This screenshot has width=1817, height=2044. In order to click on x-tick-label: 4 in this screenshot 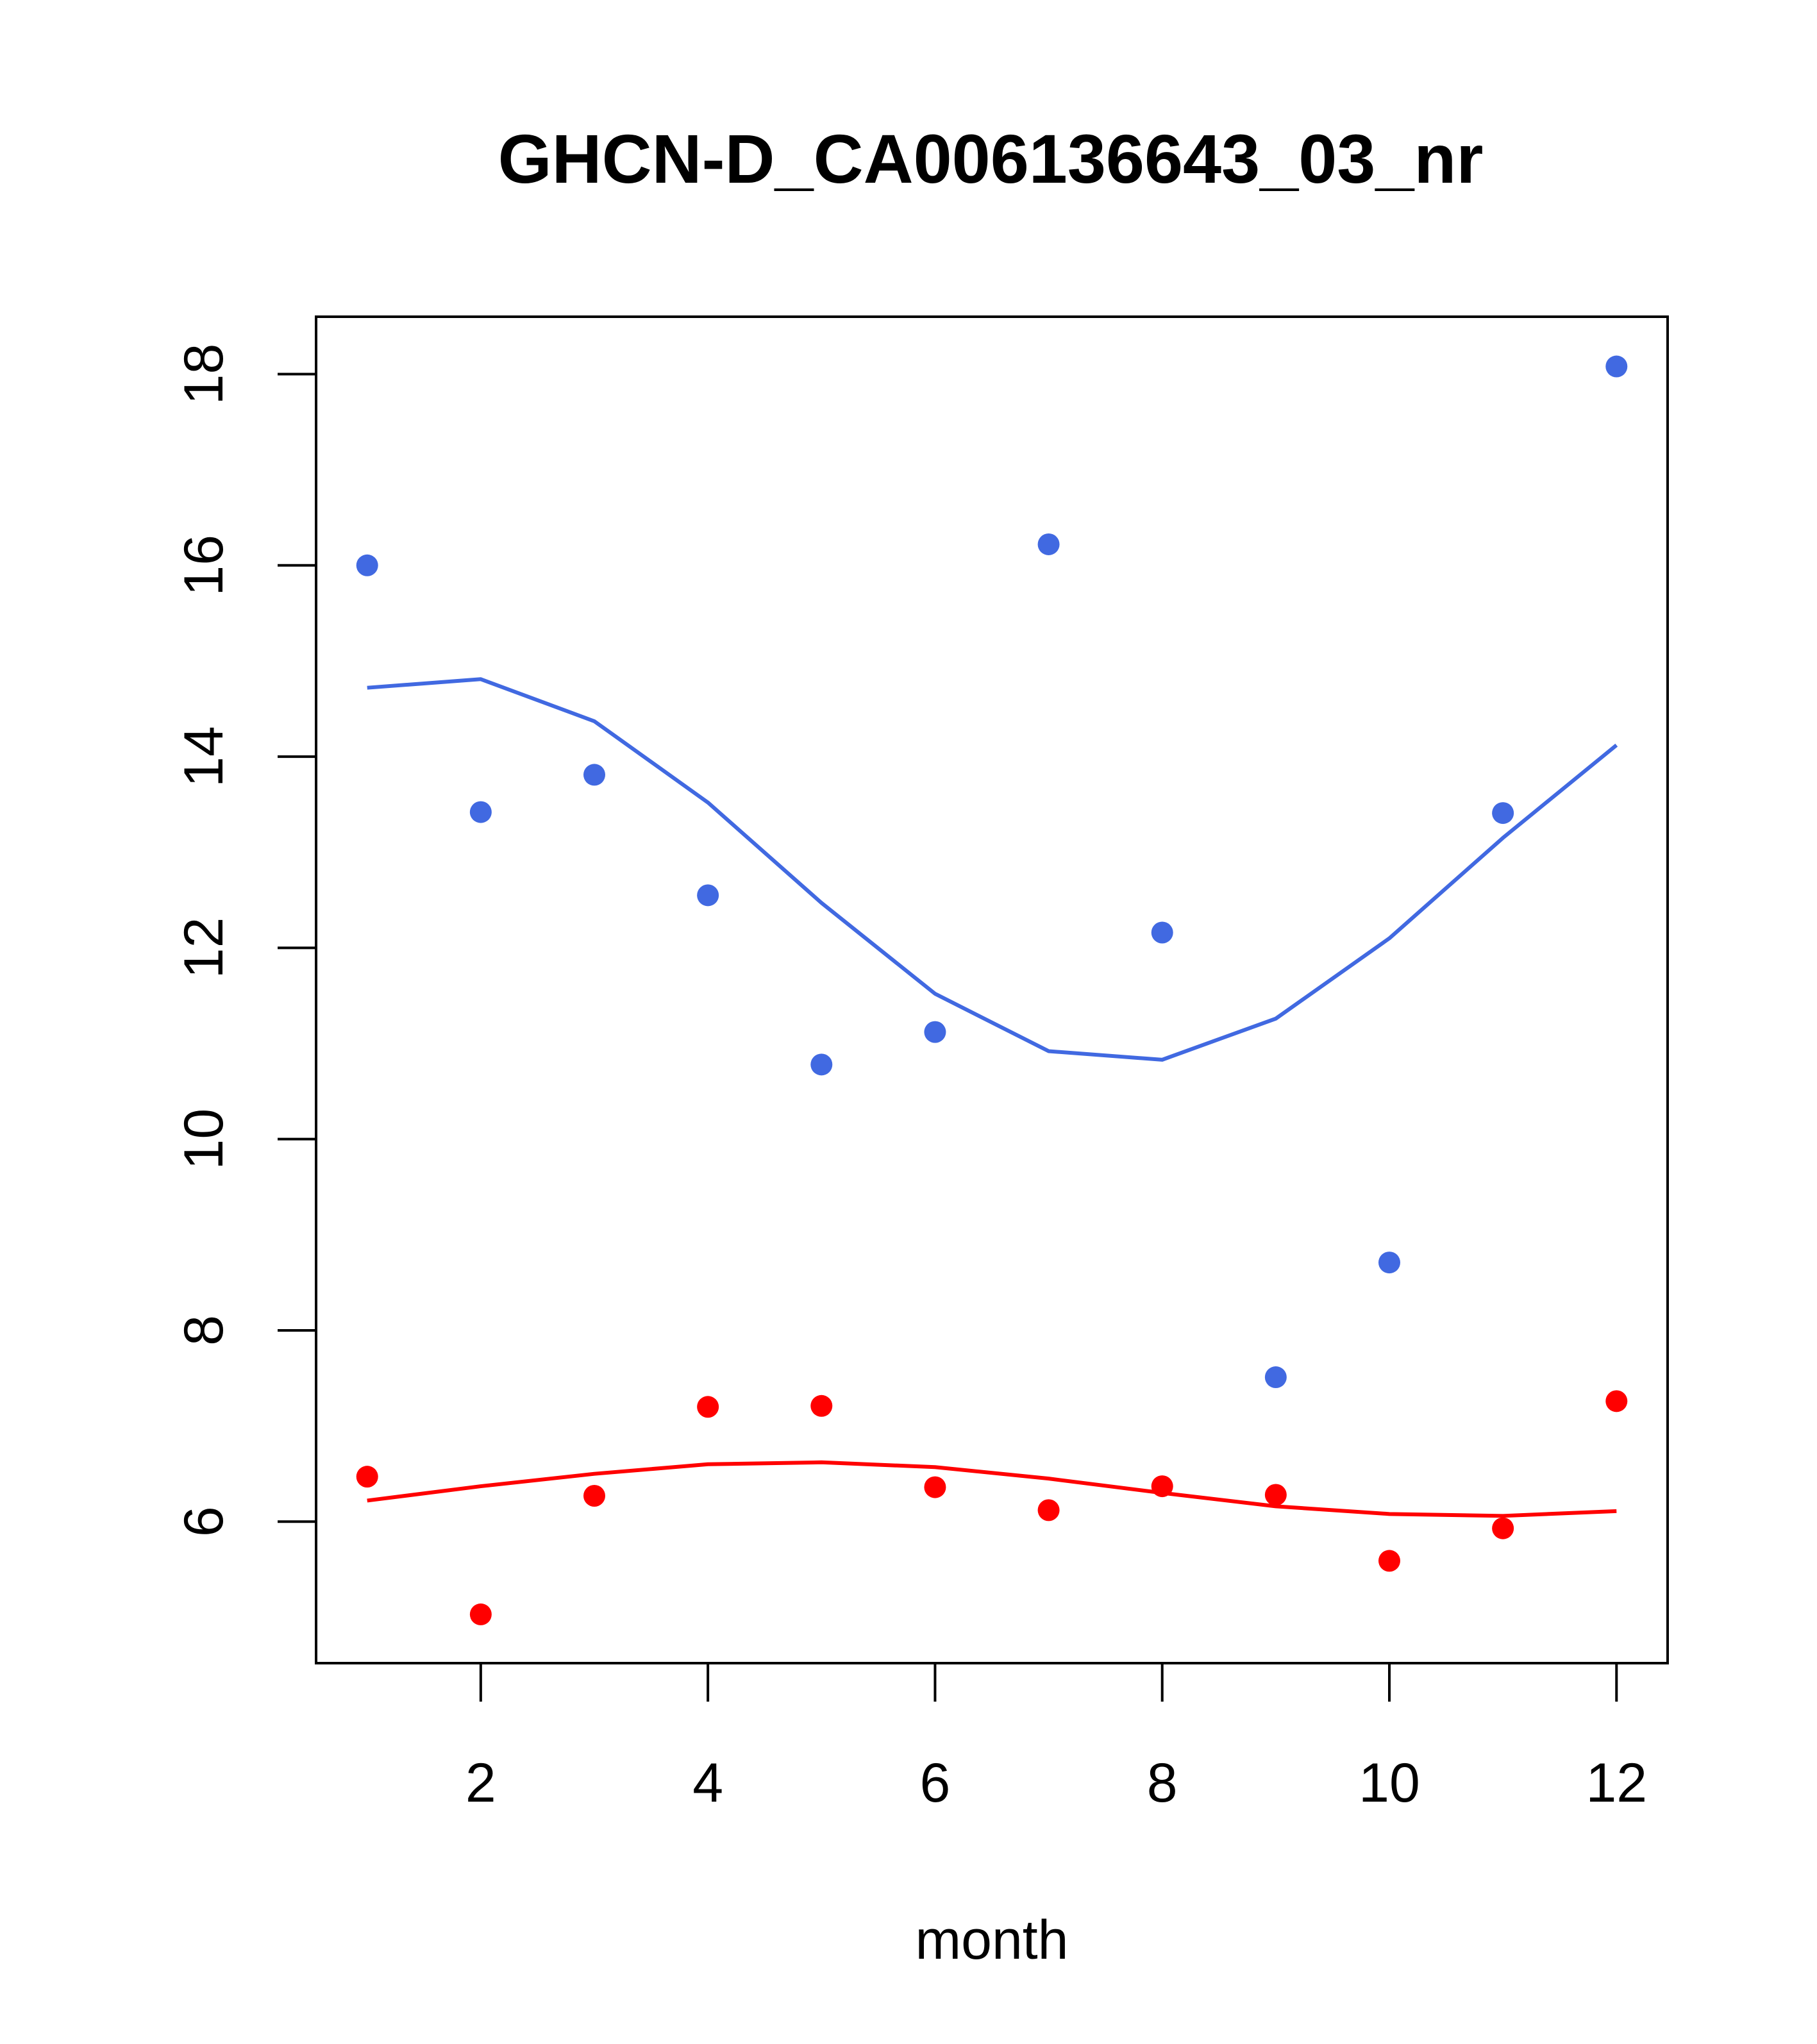, I will do `click(707, 1783)`.